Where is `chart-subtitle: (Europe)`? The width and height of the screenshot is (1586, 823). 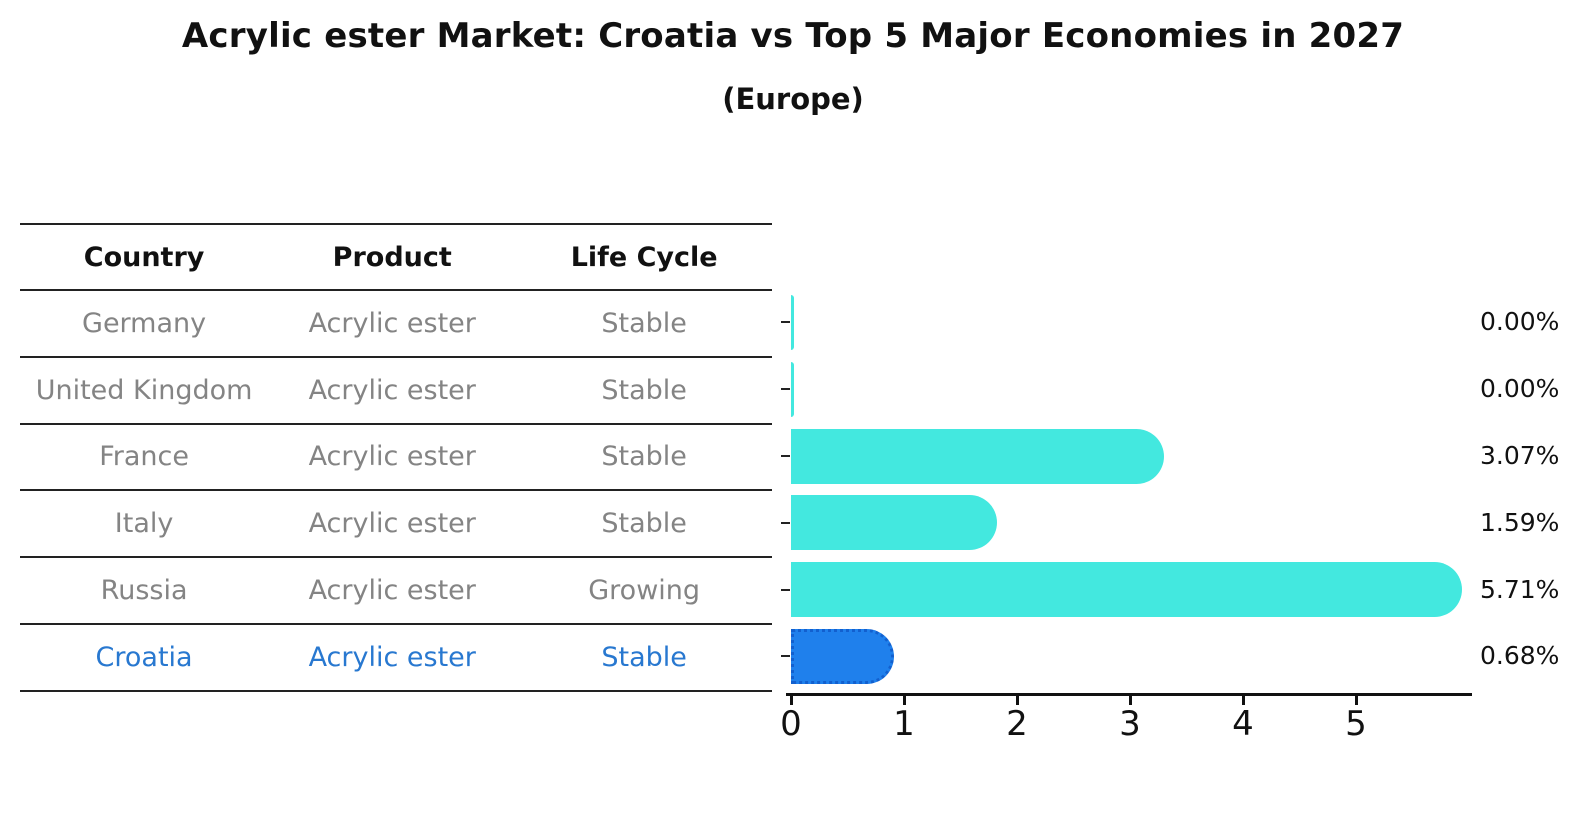
chart-subtitle: (Europe) is located at coordinates (793, 99).